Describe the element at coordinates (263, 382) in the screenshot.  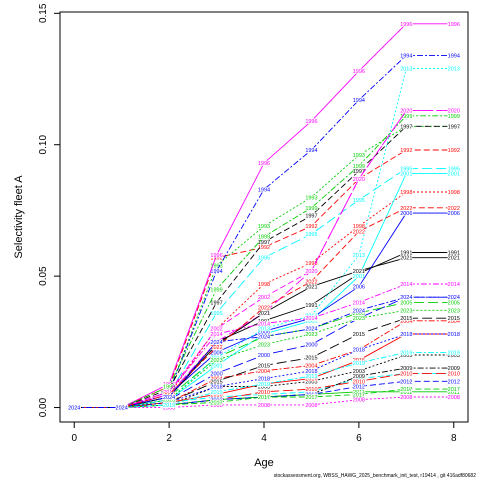
I see `series-2003: 2003 2003 2003 2003 2003 2003 2003 2003 2003` at that location.